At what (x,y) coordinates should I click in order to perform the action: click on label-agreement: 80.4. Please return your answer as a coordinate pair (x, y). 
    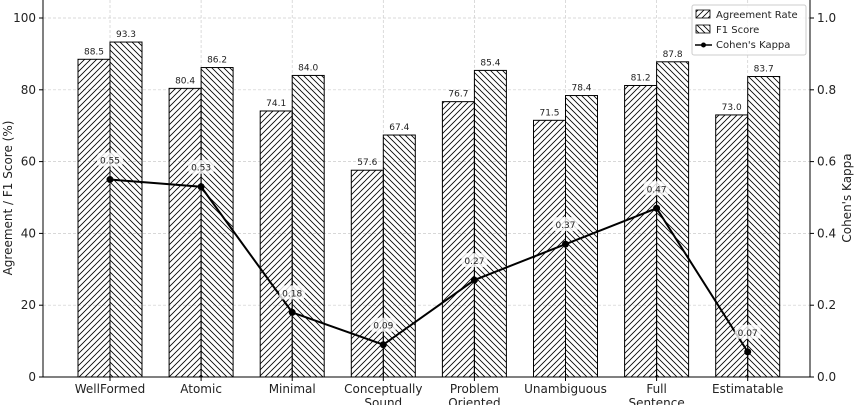
    Looking at the image, I should click on (185, 81).